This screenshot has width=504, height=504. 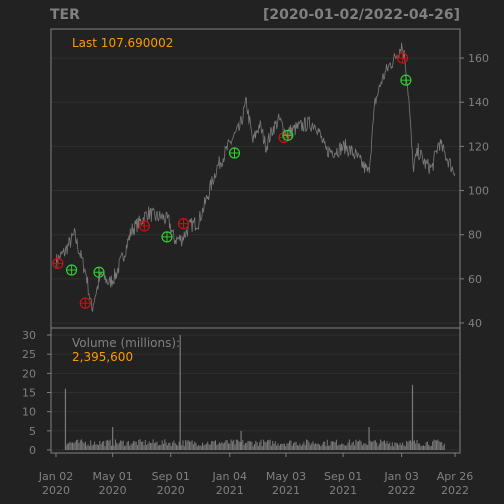 I want to click on volume-last-value: 2,395,600, so click(x=102, y=357).